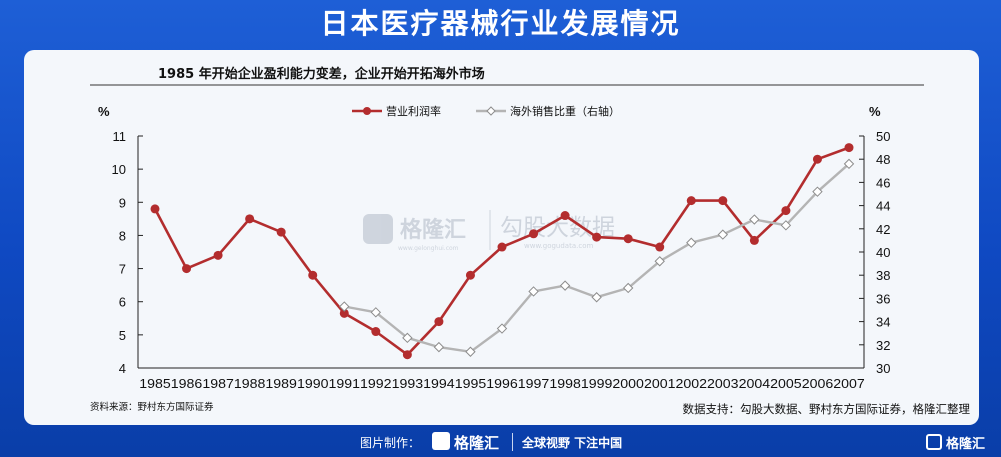  What do you see at coordinates (122, 202) in the screenshot?
I see `y-left-tick-label: 9` at bounding box center [122, 202].